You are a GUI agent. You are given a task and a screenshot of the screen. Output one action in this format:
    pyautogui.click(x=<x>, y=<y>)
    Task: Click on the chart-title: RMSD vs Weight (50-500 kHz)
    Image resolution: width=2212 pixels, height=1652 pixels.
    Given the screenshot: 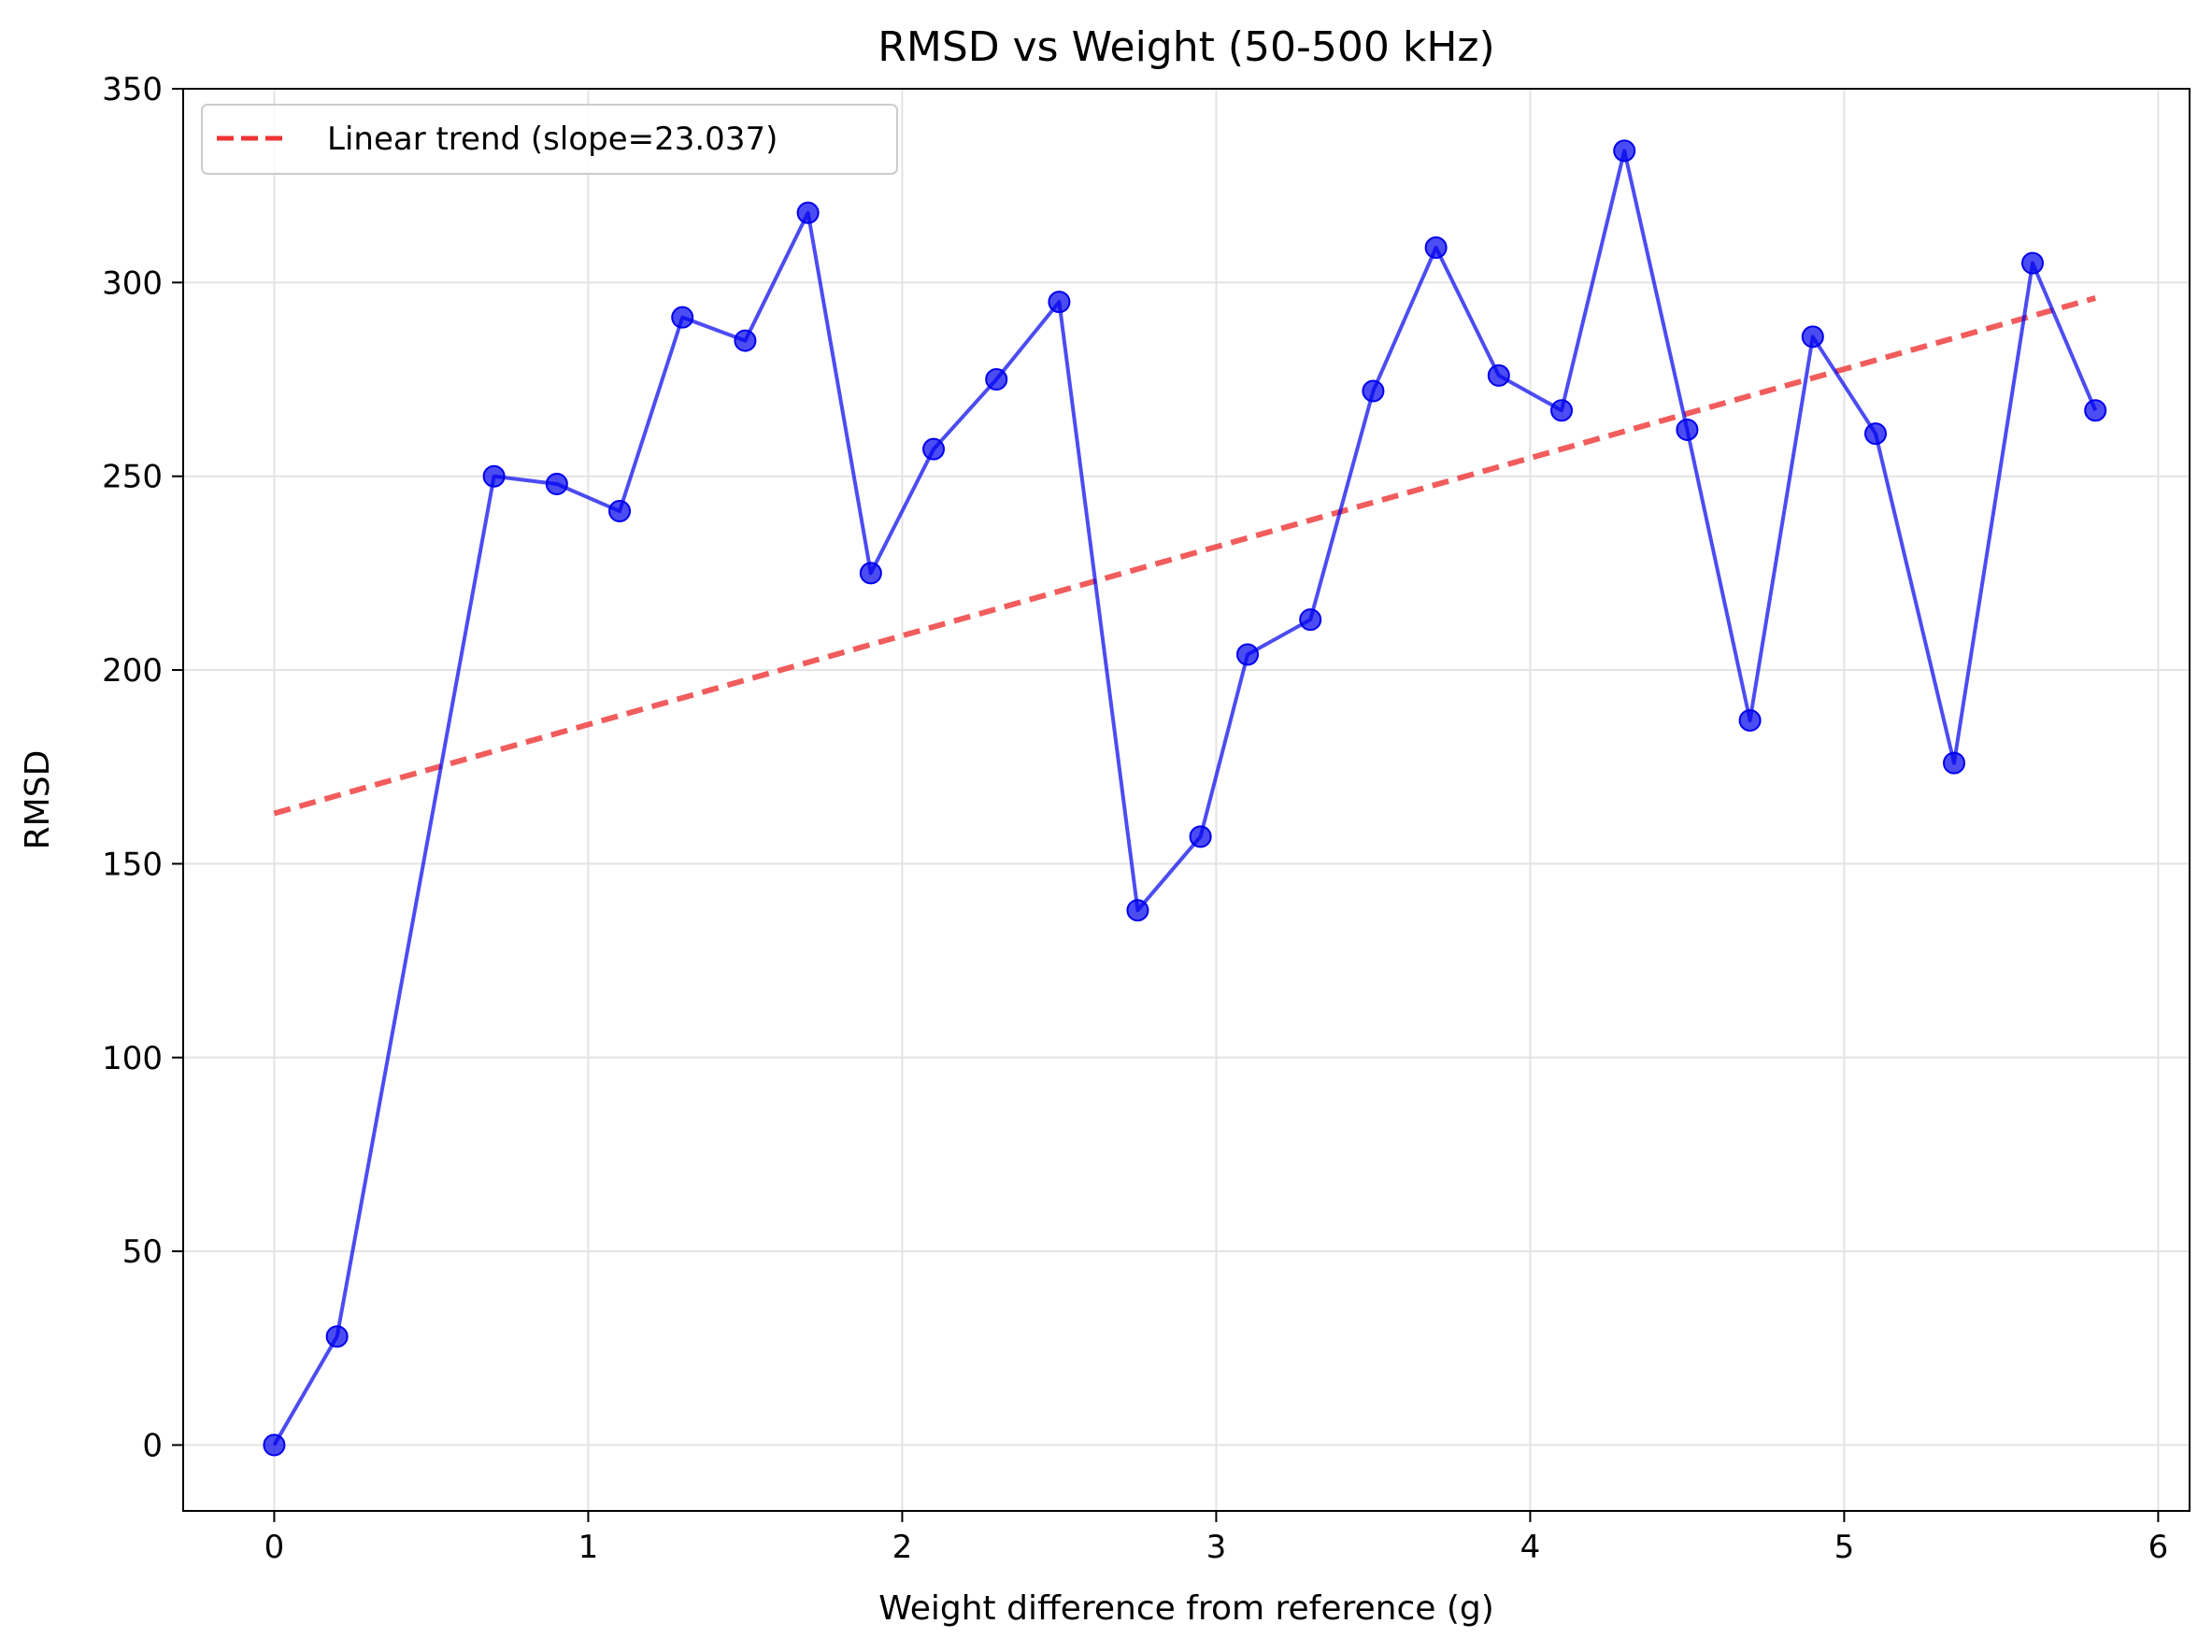 What is the action you would take?
    pyautogui.click(x=1186, y=47)
    